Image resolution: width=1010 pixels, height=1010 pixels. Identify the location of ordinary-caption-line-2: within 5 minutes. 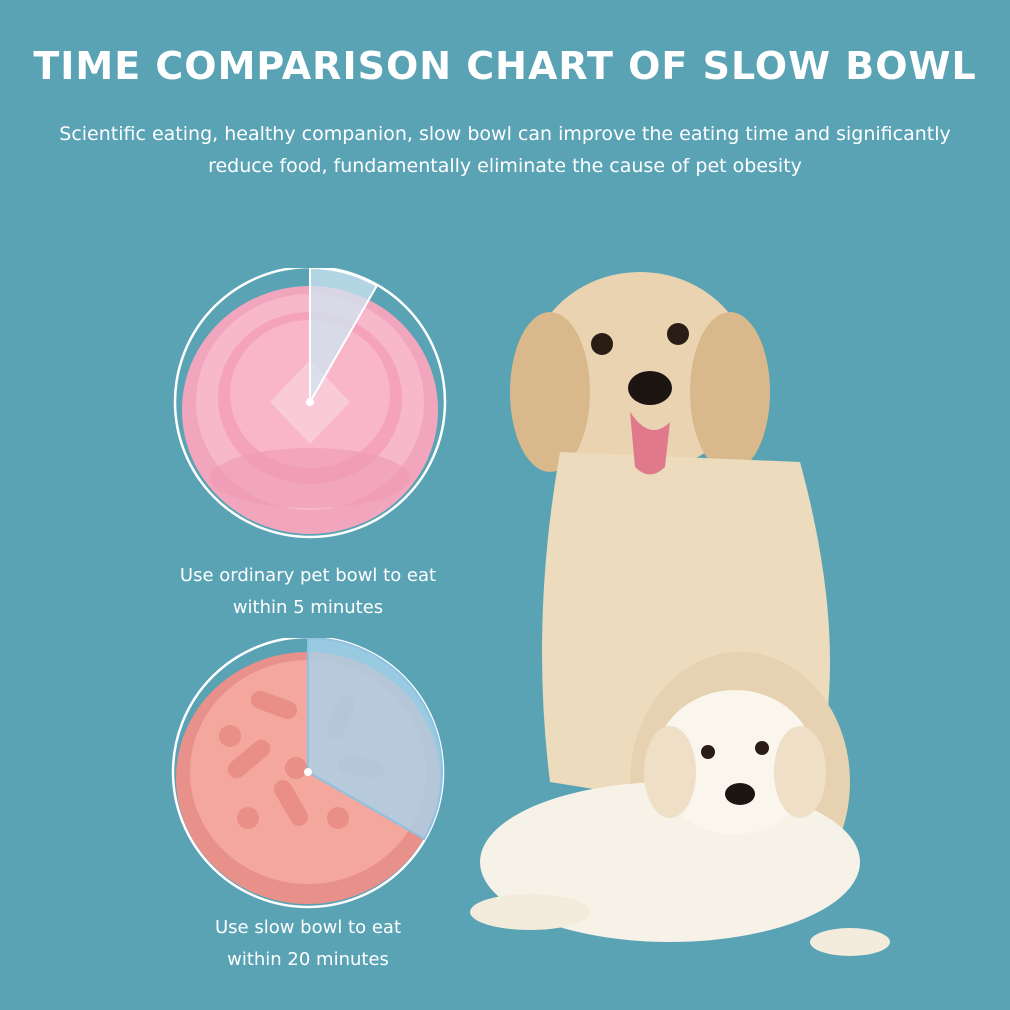
(308, 607).